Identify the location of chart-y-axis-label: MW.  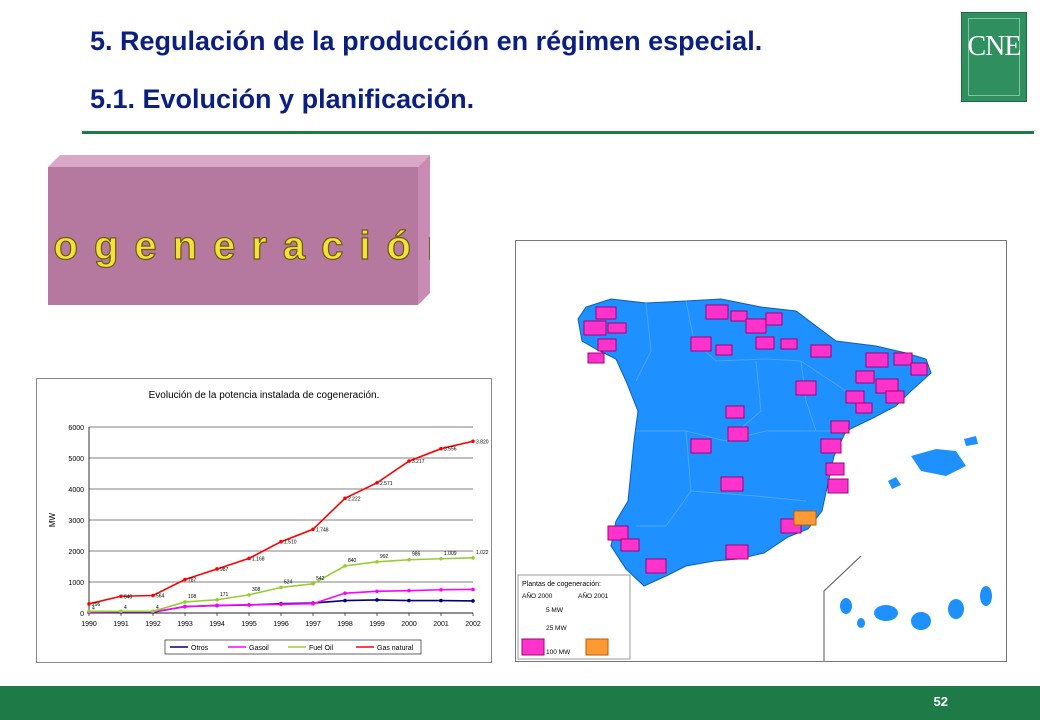
(52, 519).